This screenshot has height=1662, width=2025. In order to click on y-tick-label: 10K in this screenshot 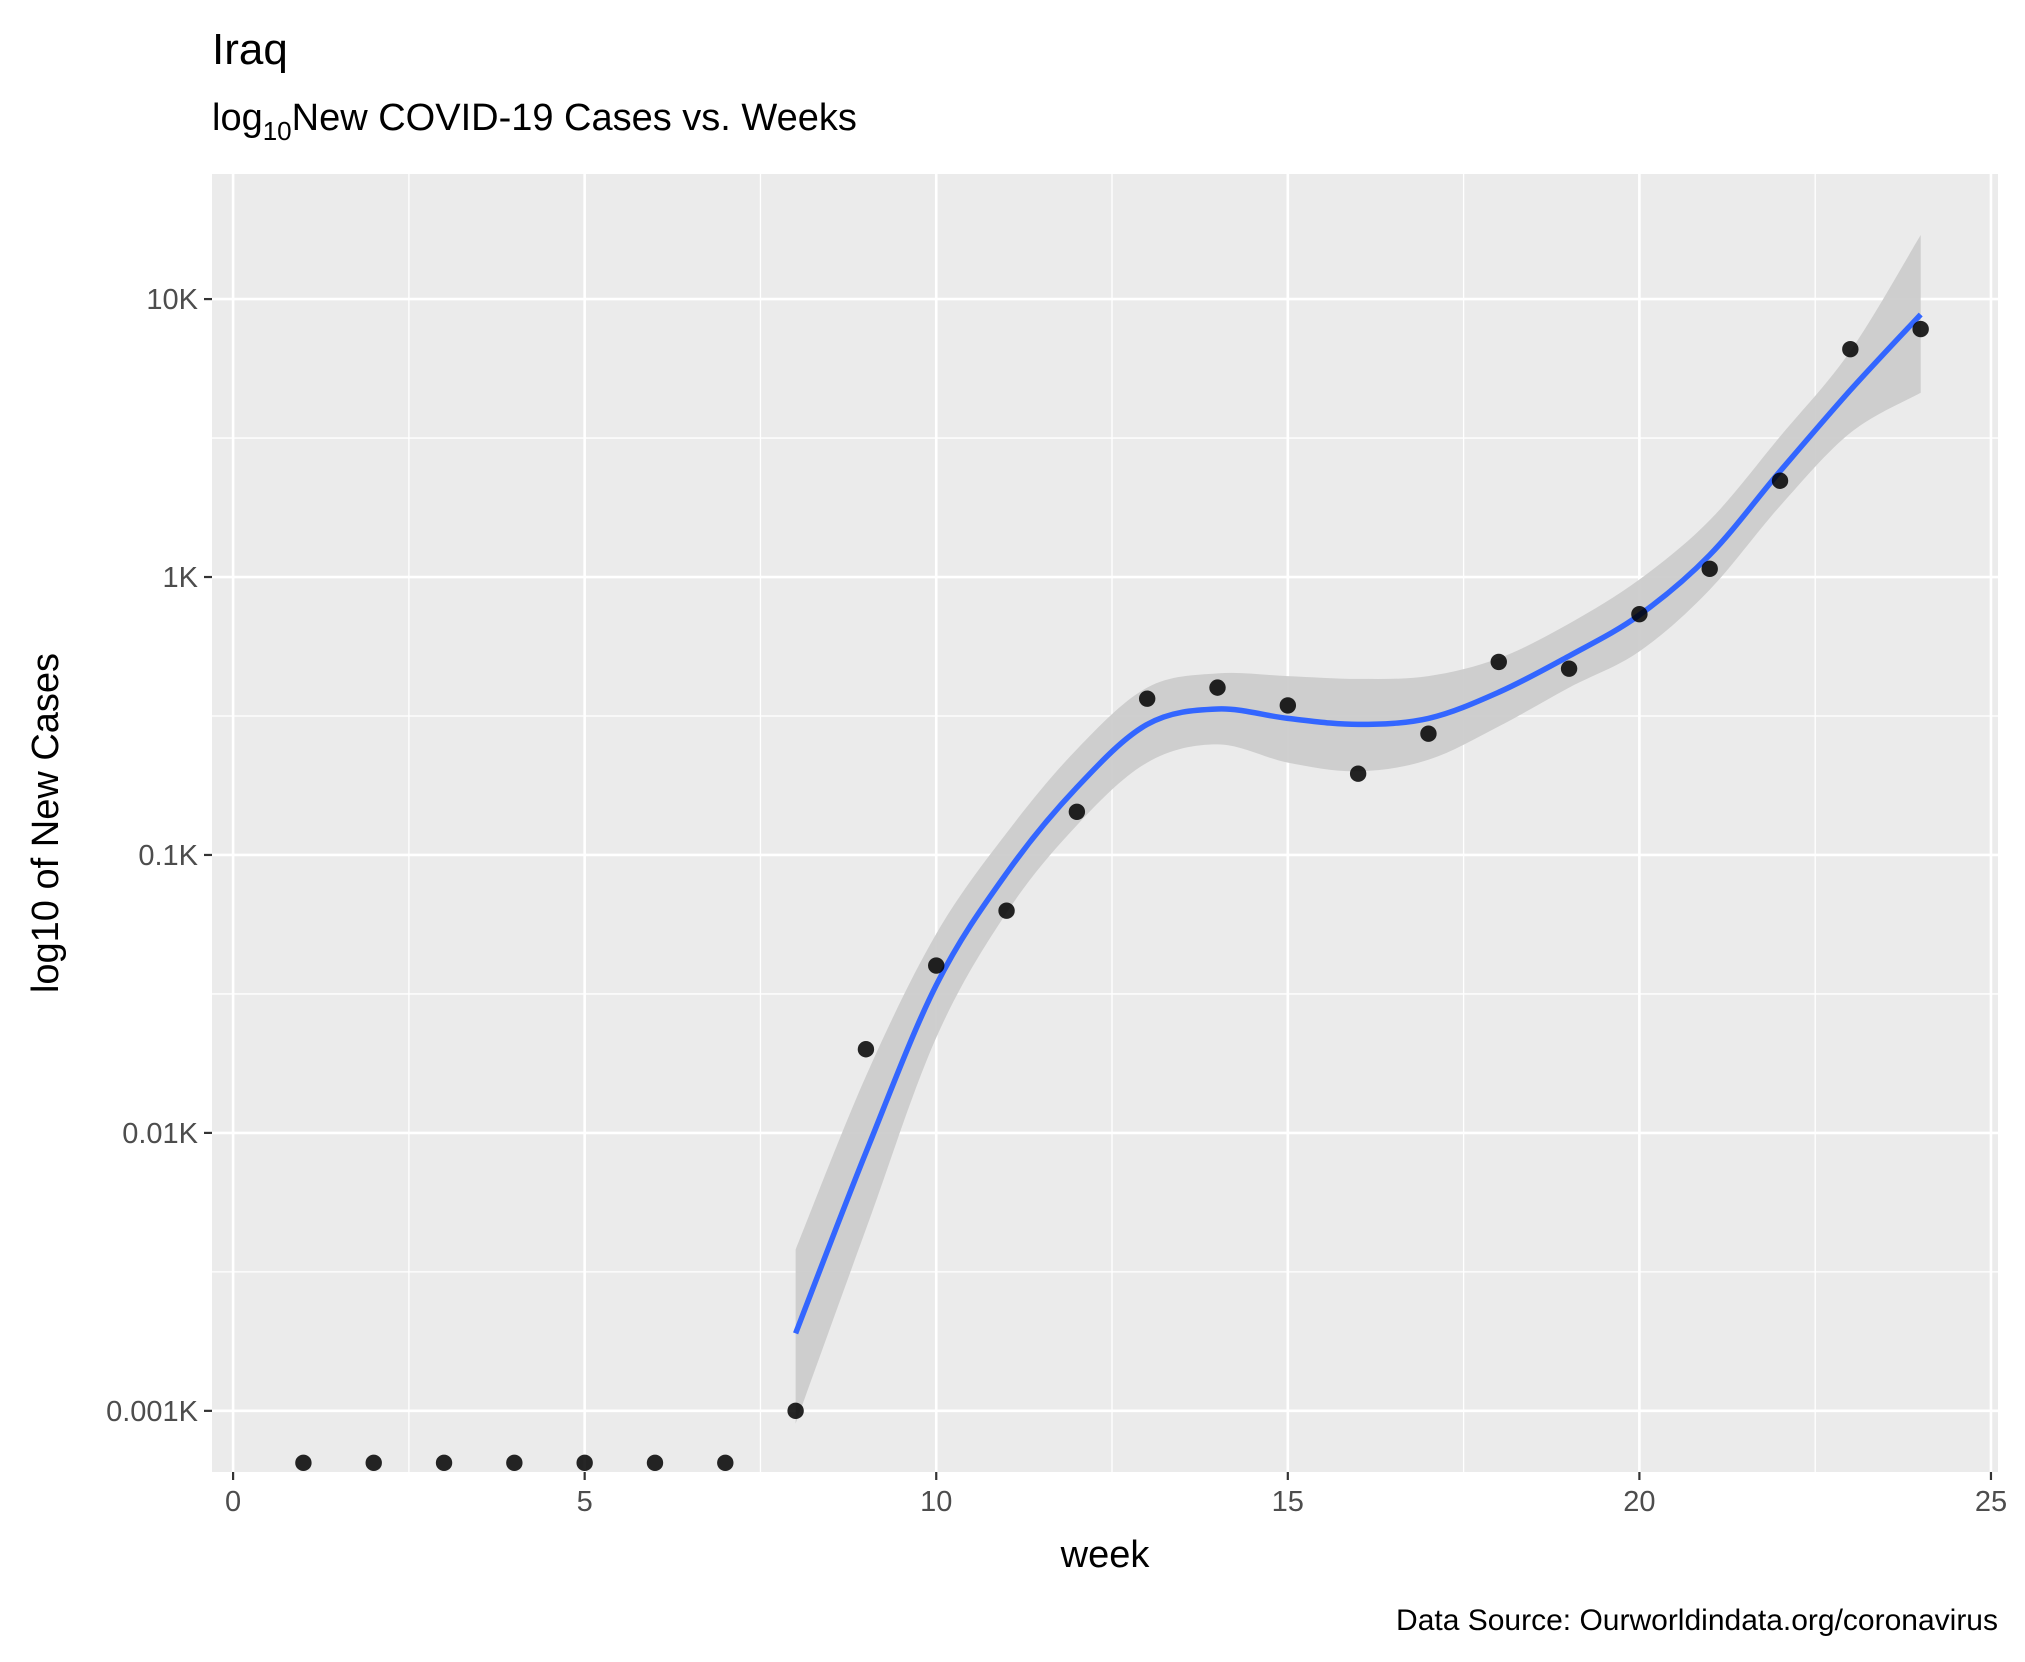, I will do `click(172, 300)`.